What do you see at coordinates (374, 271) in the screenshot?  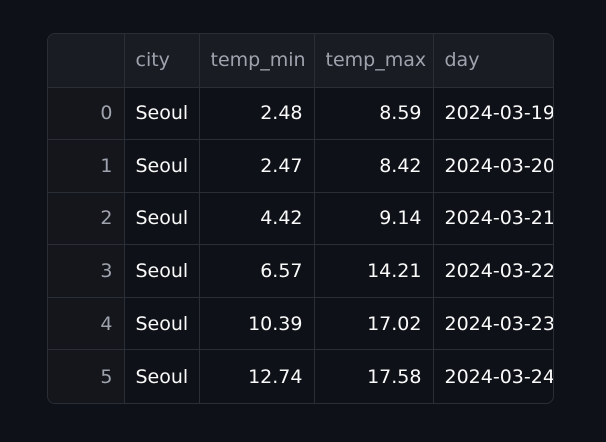 I see `cell-temp-max: 14.21` at bounding box center [374, 271].